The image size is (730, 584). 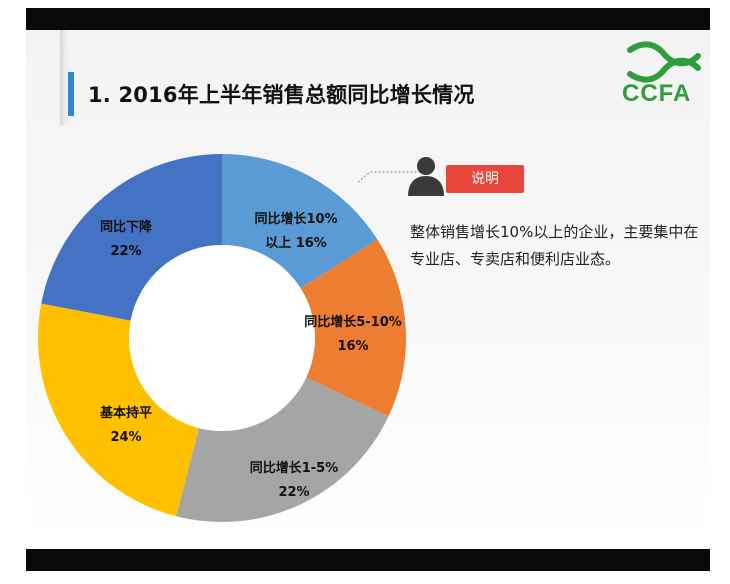 What do you see at coordinates (353, 322) in the screenshot?
I see `slice-label-2-line-1: 同比增长5-10%` at bounding box center [353, 322].